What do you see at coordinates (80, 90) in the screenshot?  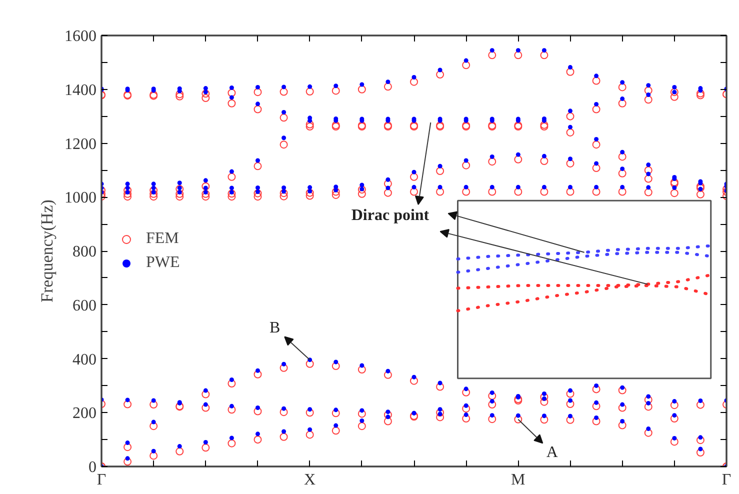 I see `y-tick-label: 1400` at bounding box center [80, 90].